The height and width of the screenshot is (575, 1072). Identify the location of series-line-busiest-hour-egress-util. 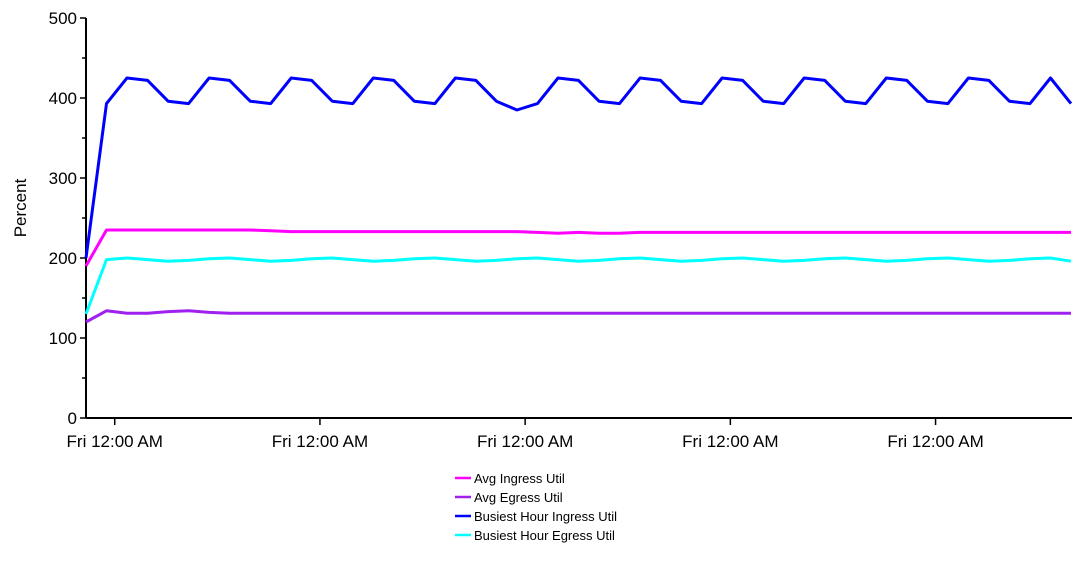
(578, 285).